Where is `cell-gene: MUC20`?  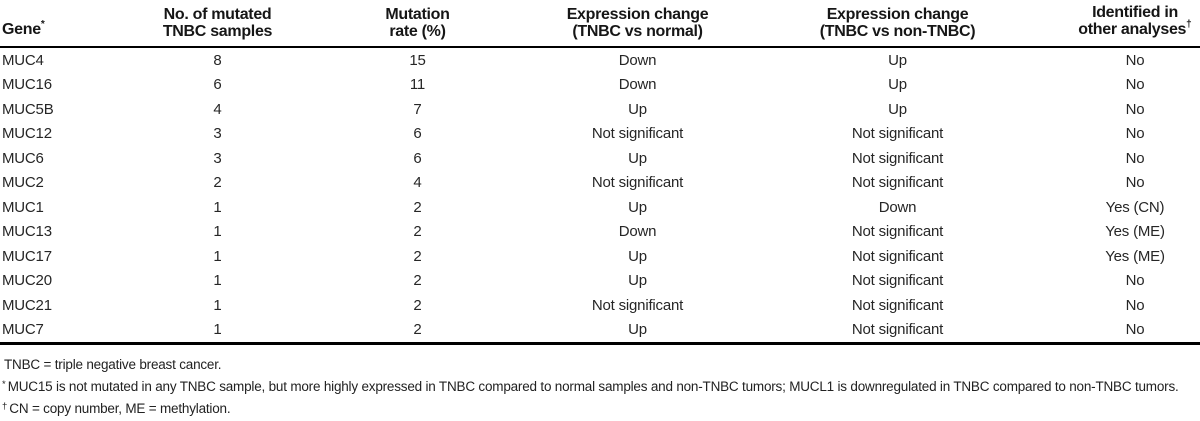 cell-gene: MUC20 is located at coordinates (27, 281).